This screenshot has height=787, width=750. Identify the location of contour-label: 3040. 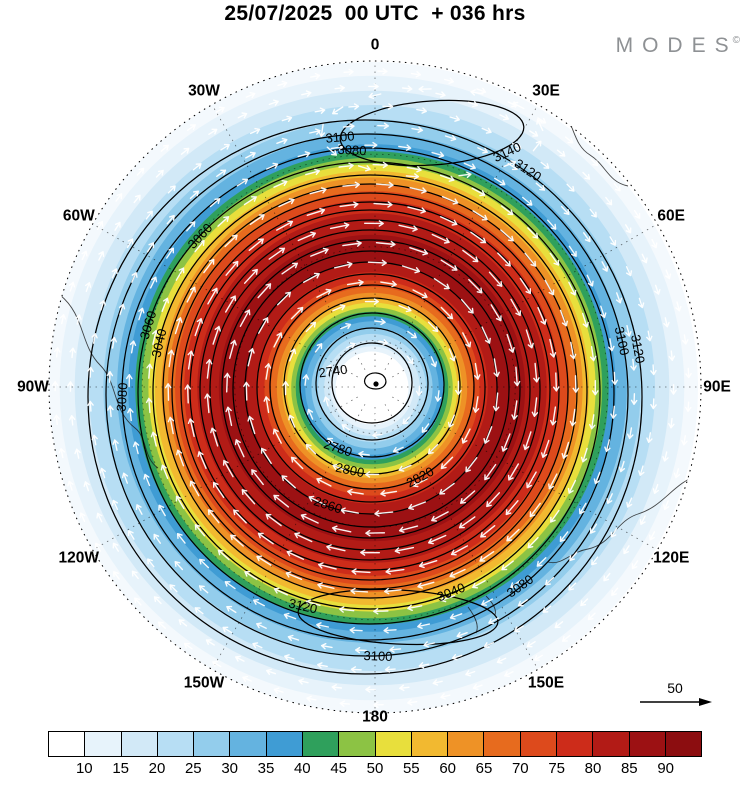
(158, 343).